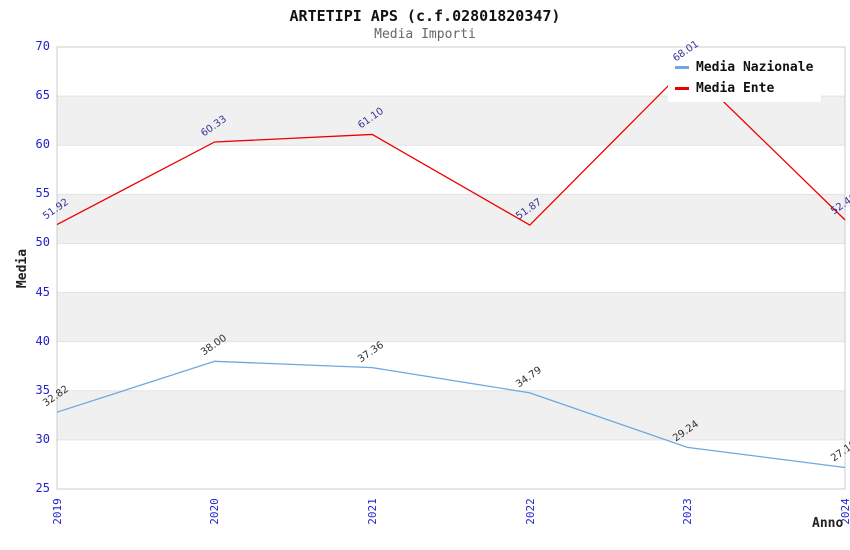  Describe the element at coordinates (23, 268) in the screenshot. I see `y-axis-title-text: Media` at that location.